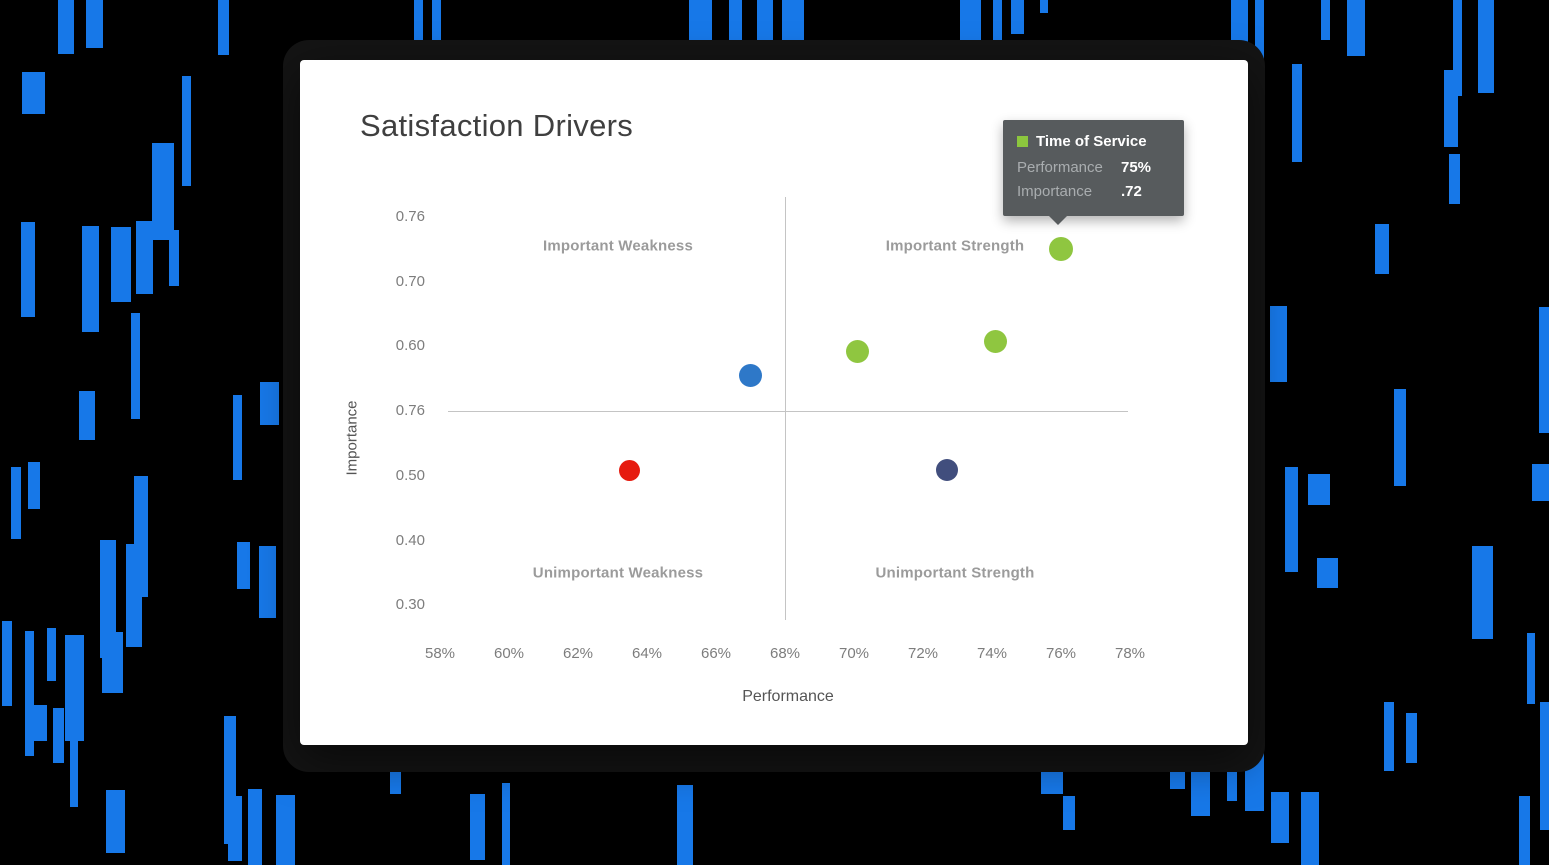  Describe the element at coordinates (955, 246) in the screenshot. I see `quadrant-label-top-right: Important Strength` at that location.